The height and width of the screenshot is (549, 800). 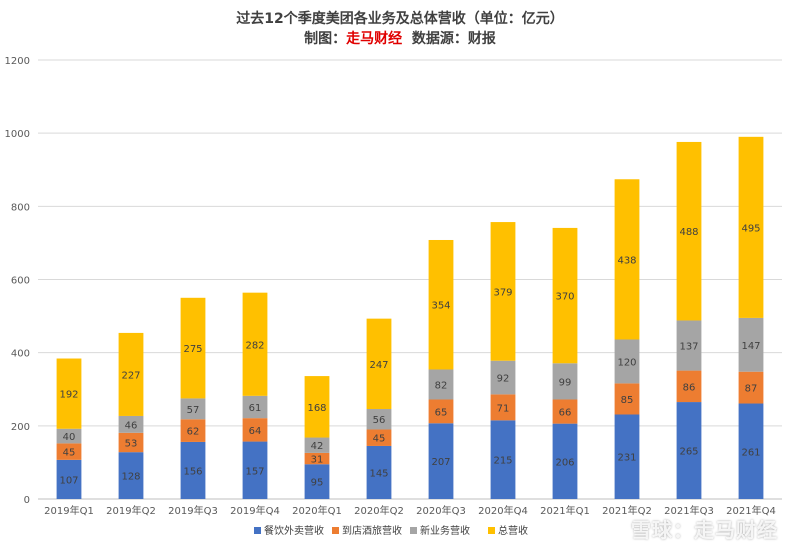 What do you see at coordinates (445, 530) in the screenshot?
I see `legend-label: 新业务营收` at bounding box center [445, 530].